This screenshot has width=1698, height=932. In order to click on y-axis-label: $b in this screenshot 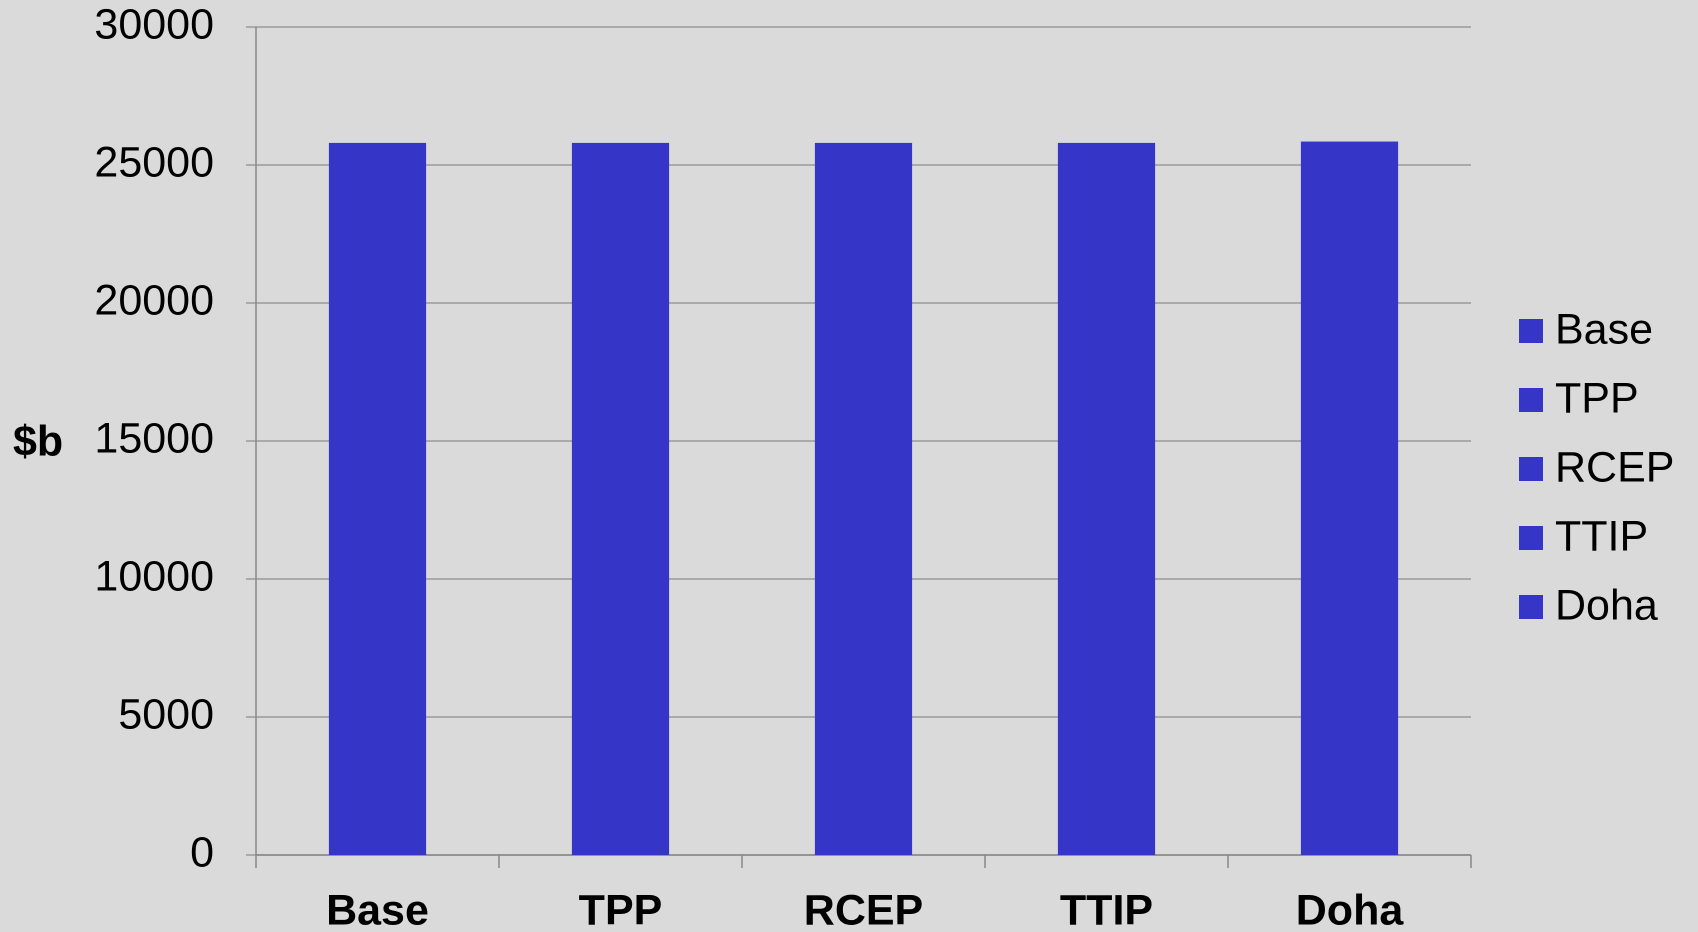, I will do `click(38, 441)`.